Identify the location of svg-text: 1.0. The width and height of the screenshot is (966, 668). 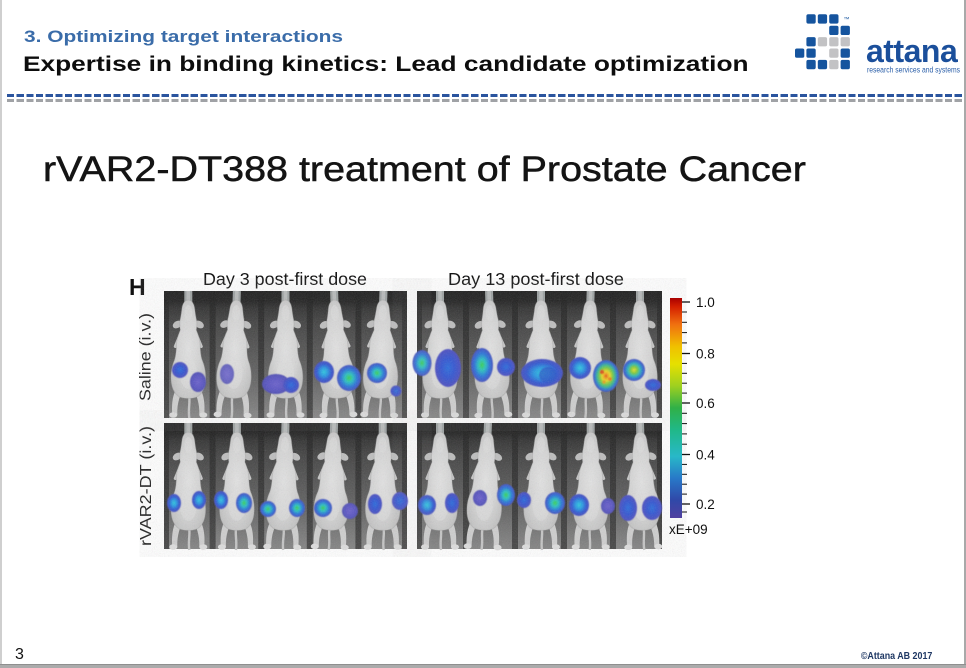
(705, 302).